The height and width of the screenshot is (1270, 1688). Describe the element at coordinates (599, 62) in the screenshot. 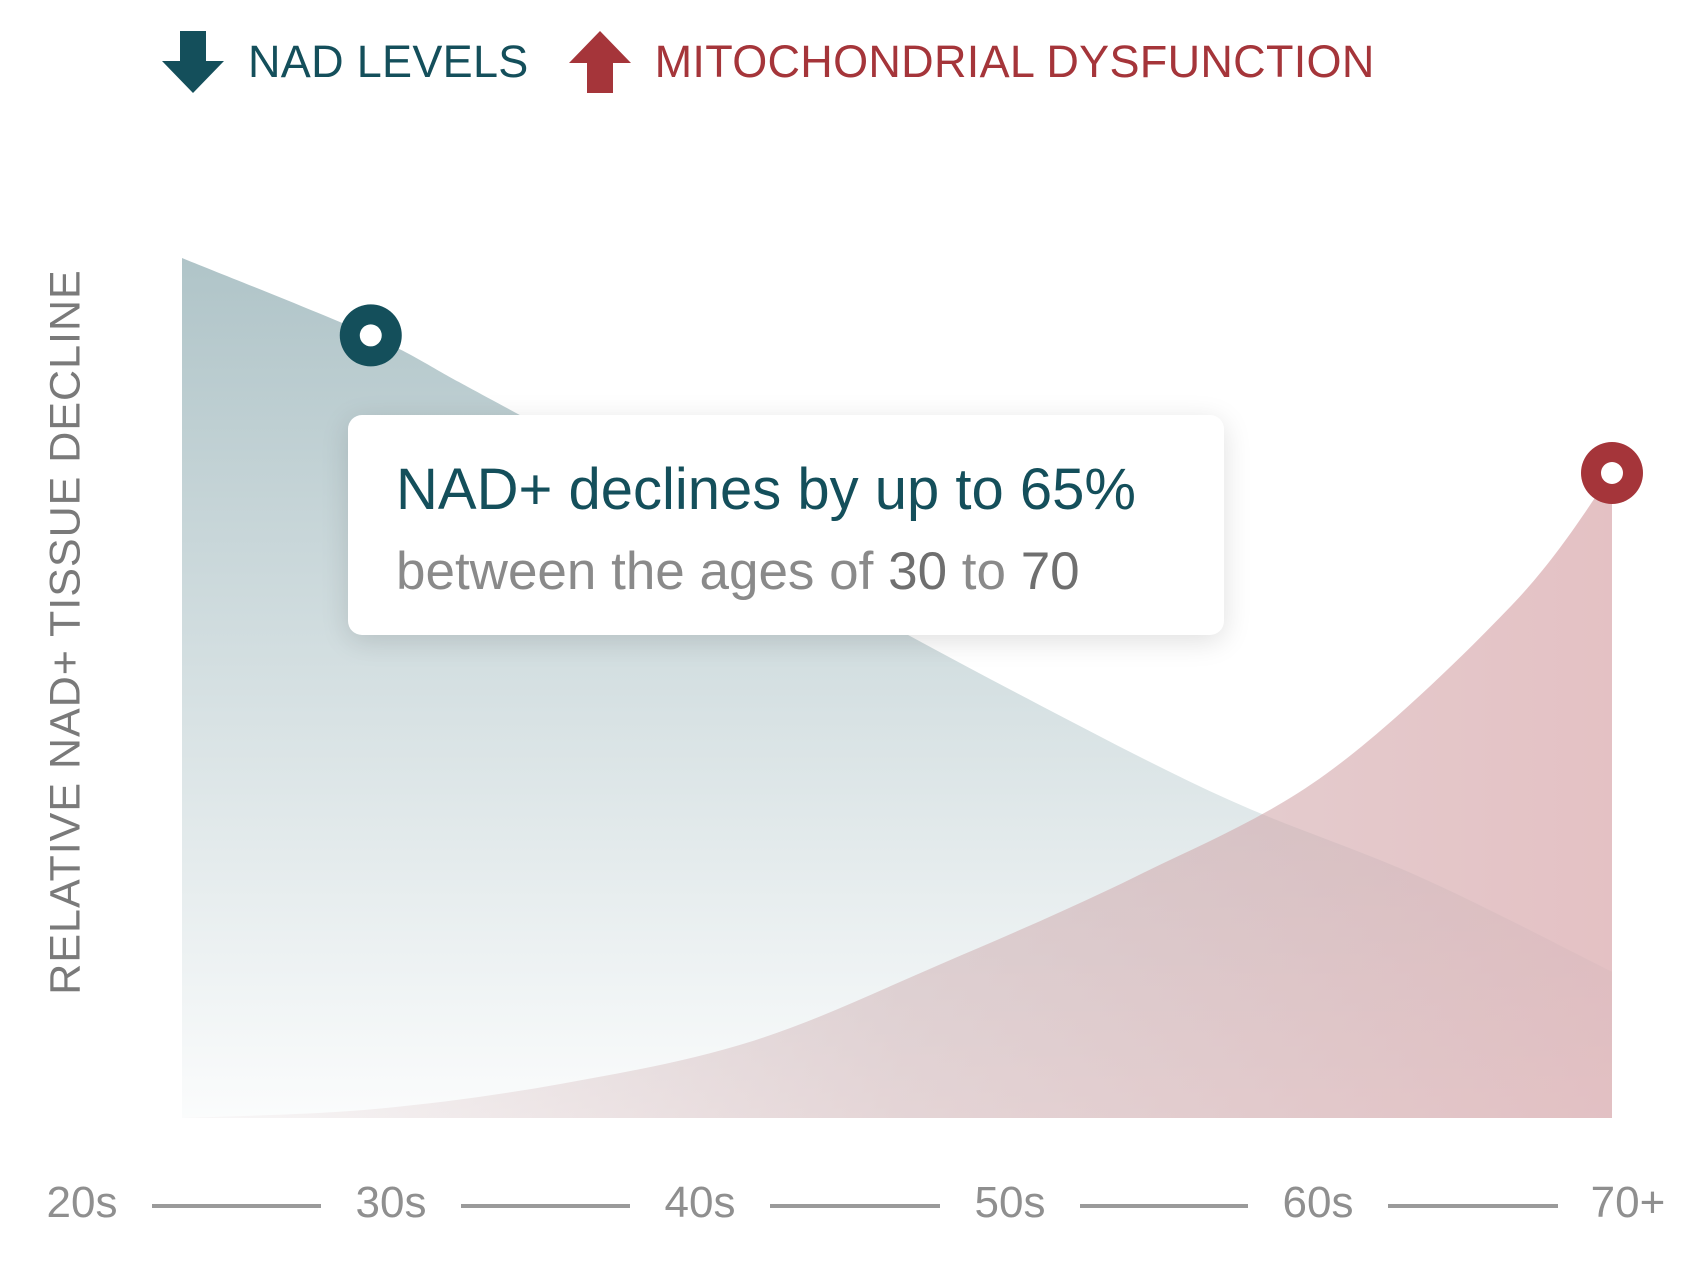

I see `arrow-up-icon` at that location.